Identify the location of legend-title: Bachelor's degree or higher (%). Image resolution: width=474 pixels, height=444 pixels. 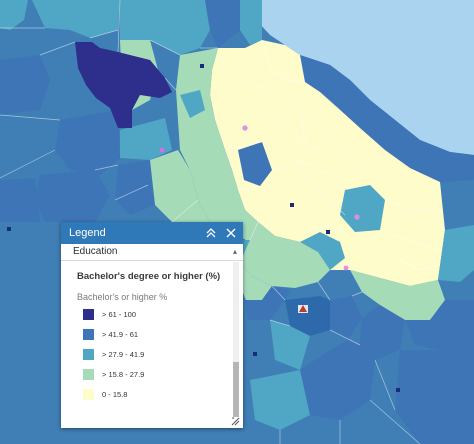
(149, 276).